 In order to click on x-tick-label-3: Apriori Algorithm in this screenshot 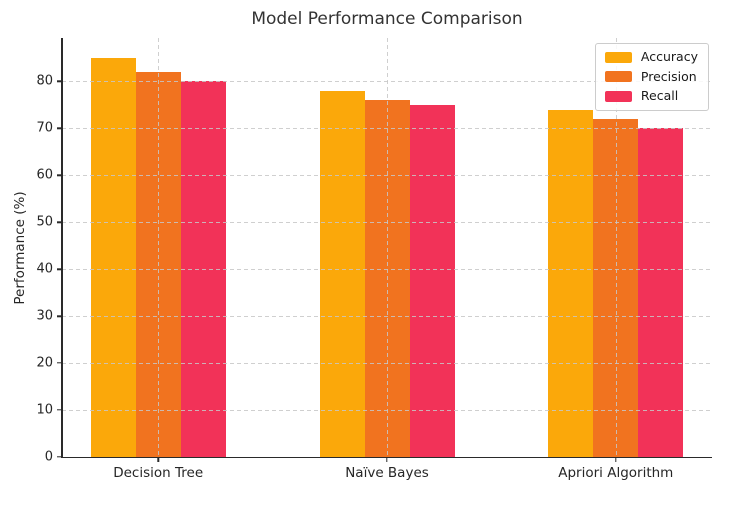, I will do `click(616, 473)`.